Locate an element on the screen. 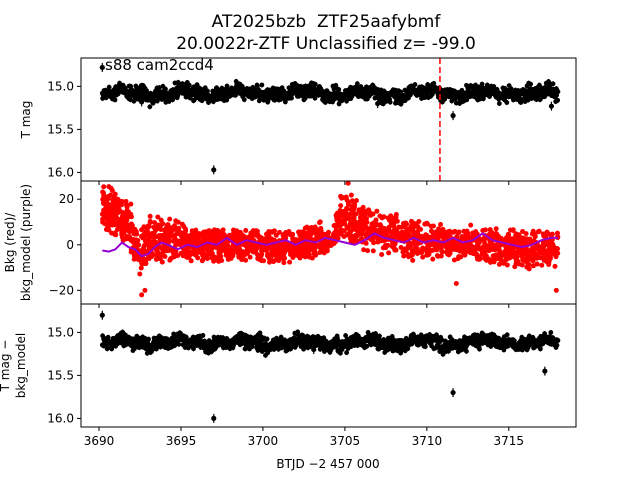 The image size is (640, 480). top-panel-ylabel: T mag is located at coordinates (26, 120).